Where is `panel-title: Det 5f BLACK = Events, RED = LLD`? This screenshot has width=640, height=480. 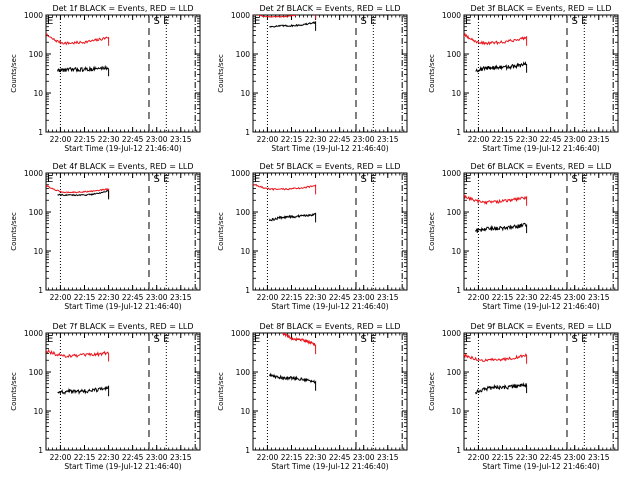
panel-title: Det 5f BLACK = Events, RED = LLD is located at coordinates (329, 166).